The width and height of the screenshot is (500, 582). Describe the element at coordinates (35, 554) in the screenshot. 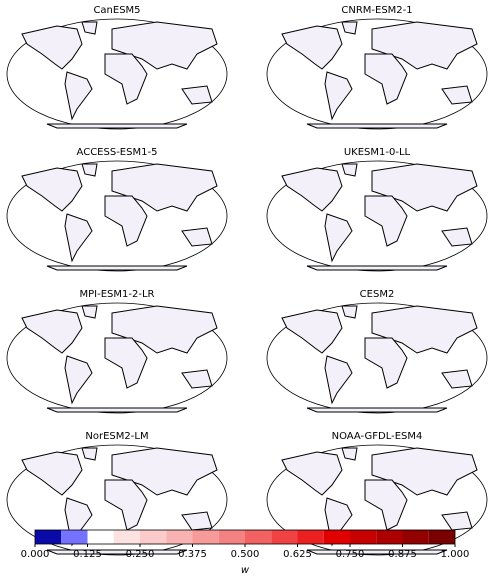

I see `colorbar-tick-label: 0.000` at that location.